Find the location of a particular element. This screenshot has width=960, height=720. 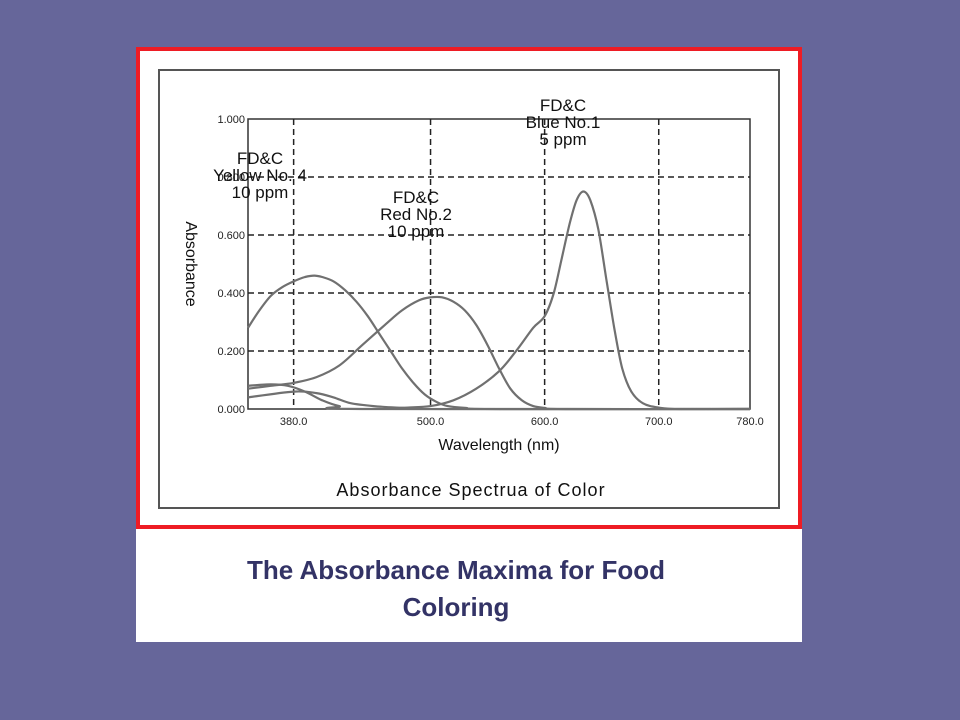

yellow-no4-curve is located at coordinates (499, 342).